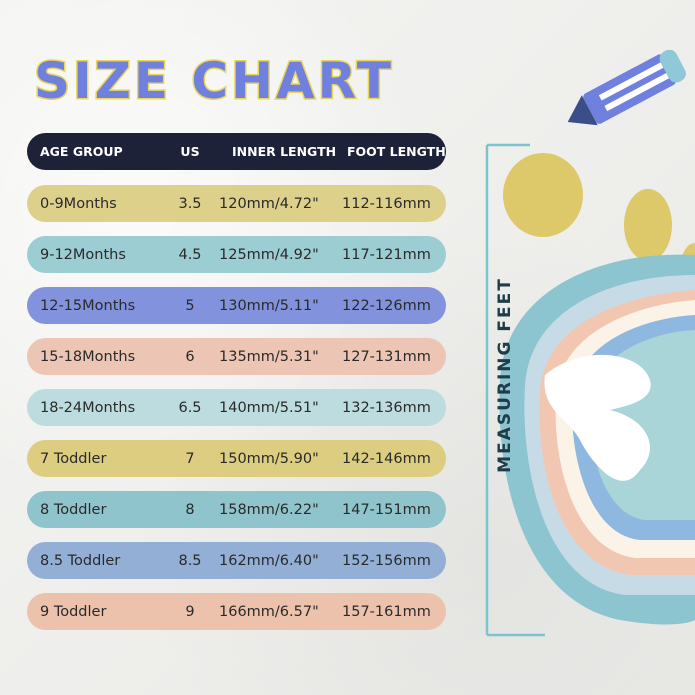  What do you see at coordinates (269, 458) in the screenshot?
I see `cell-inner-length: 150mm/5.90"` at bounding box center [269, 458].